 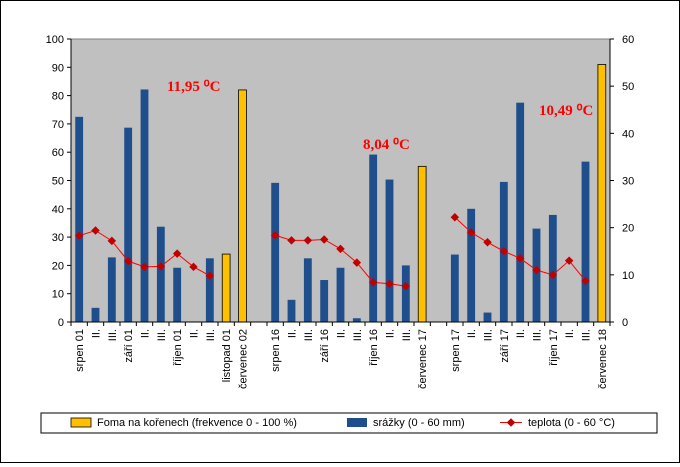 I want to click on category-label: srpen 17, so click(x=456, y=350).